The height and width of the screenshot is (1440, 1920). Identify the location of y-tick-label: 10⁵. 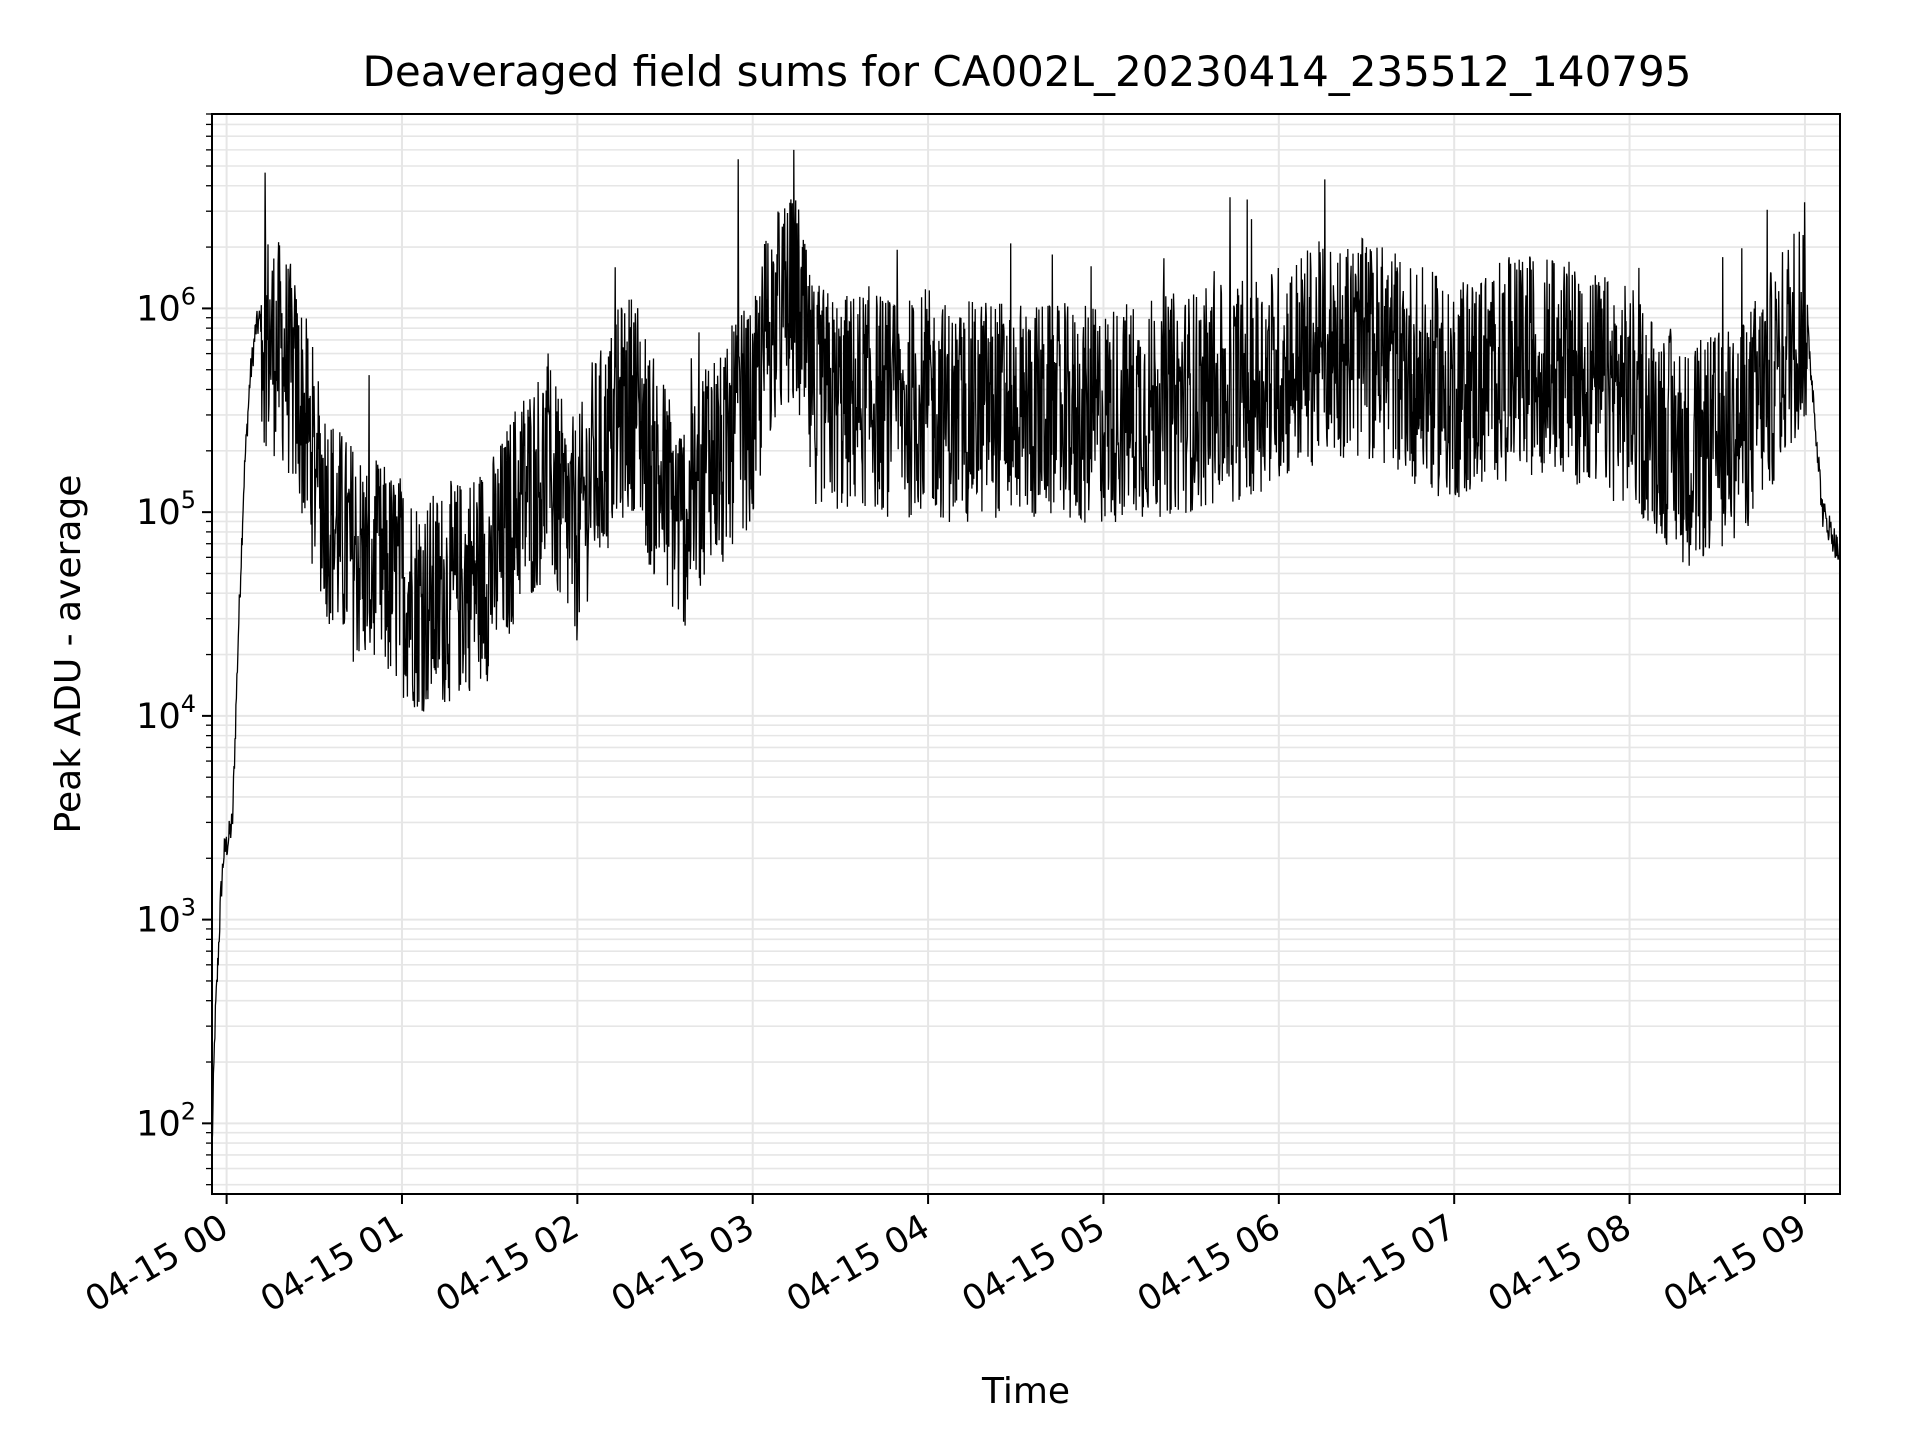
(166, 509).